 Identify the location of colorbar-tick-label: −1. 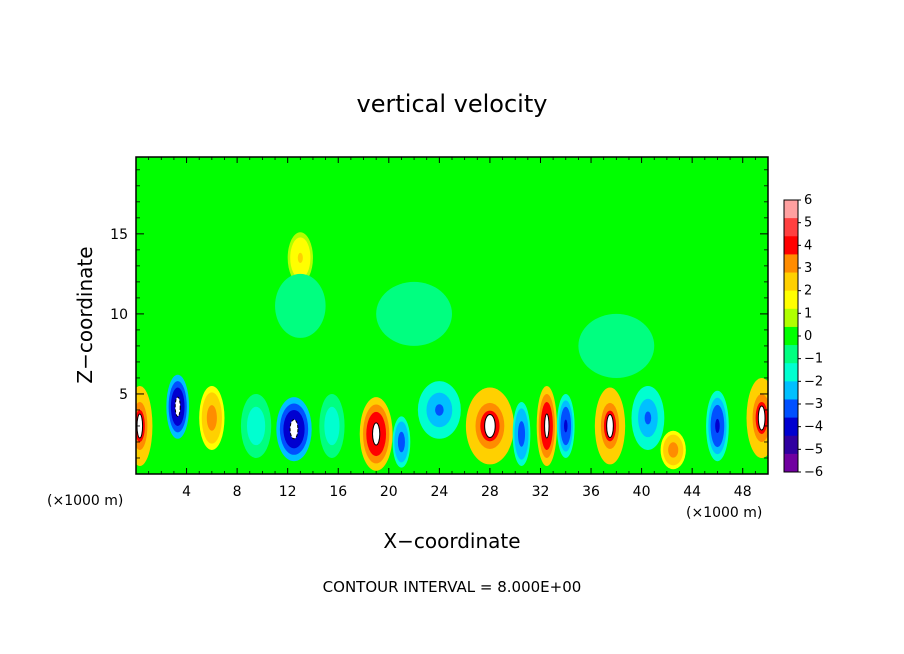
(813, 359).